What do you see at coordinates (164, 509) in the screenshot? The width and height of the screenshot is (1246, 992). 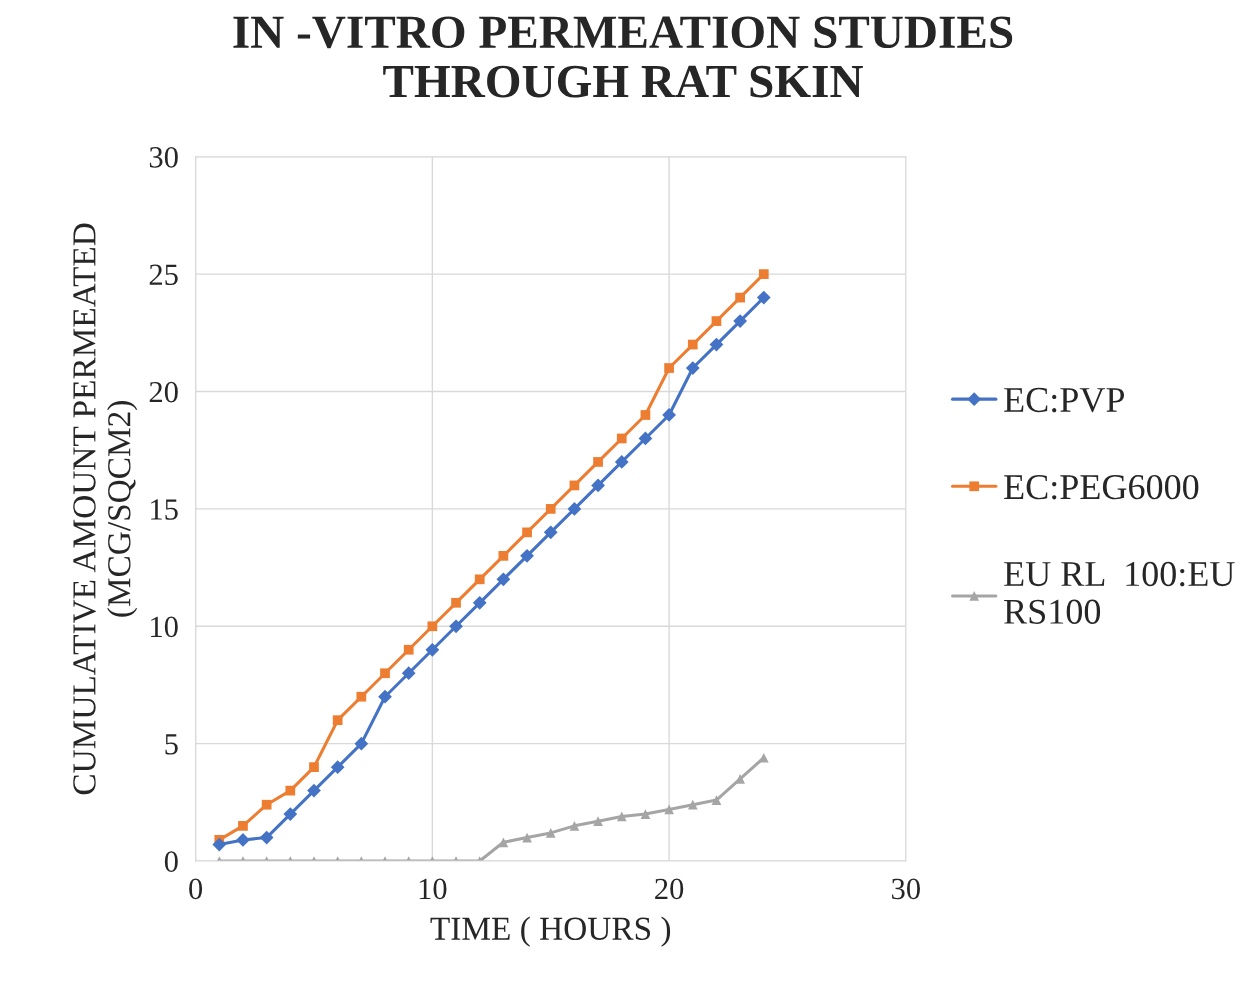 I see `y-tick-label: 15` at bounding box center [164, 509].